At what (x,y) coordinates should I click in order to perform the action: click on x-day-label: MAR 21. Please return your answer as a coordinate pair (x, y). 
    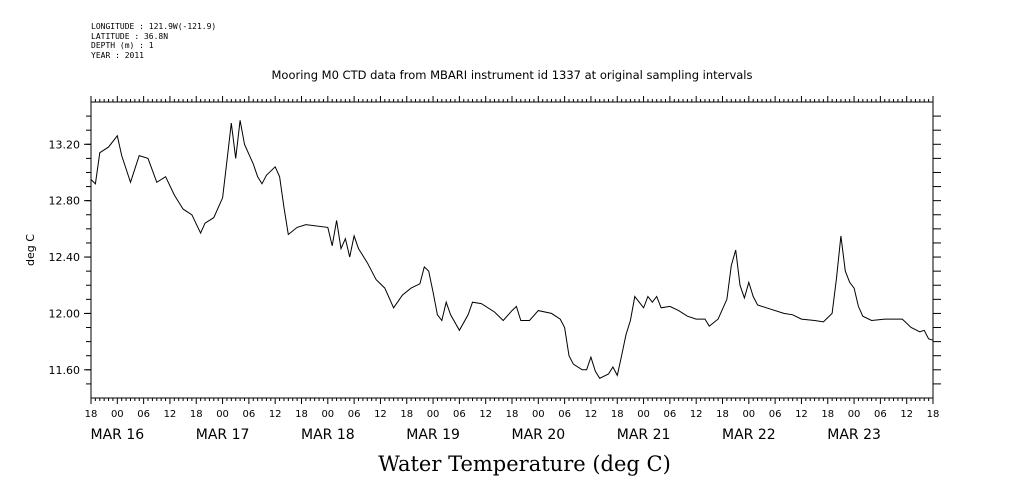
    Looking at the image, I should click on (644, 435).